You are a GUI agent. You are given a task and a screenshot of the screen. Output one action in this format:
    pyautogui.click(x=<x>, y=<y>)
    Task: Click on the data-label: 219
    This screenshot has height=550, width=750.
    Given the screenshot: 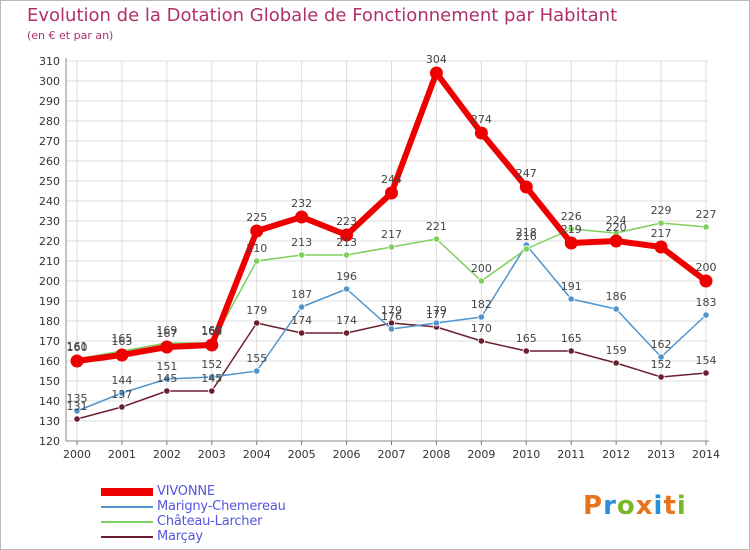 What is the action you would take?
    pyautogui.click(x=571, y=229)
    